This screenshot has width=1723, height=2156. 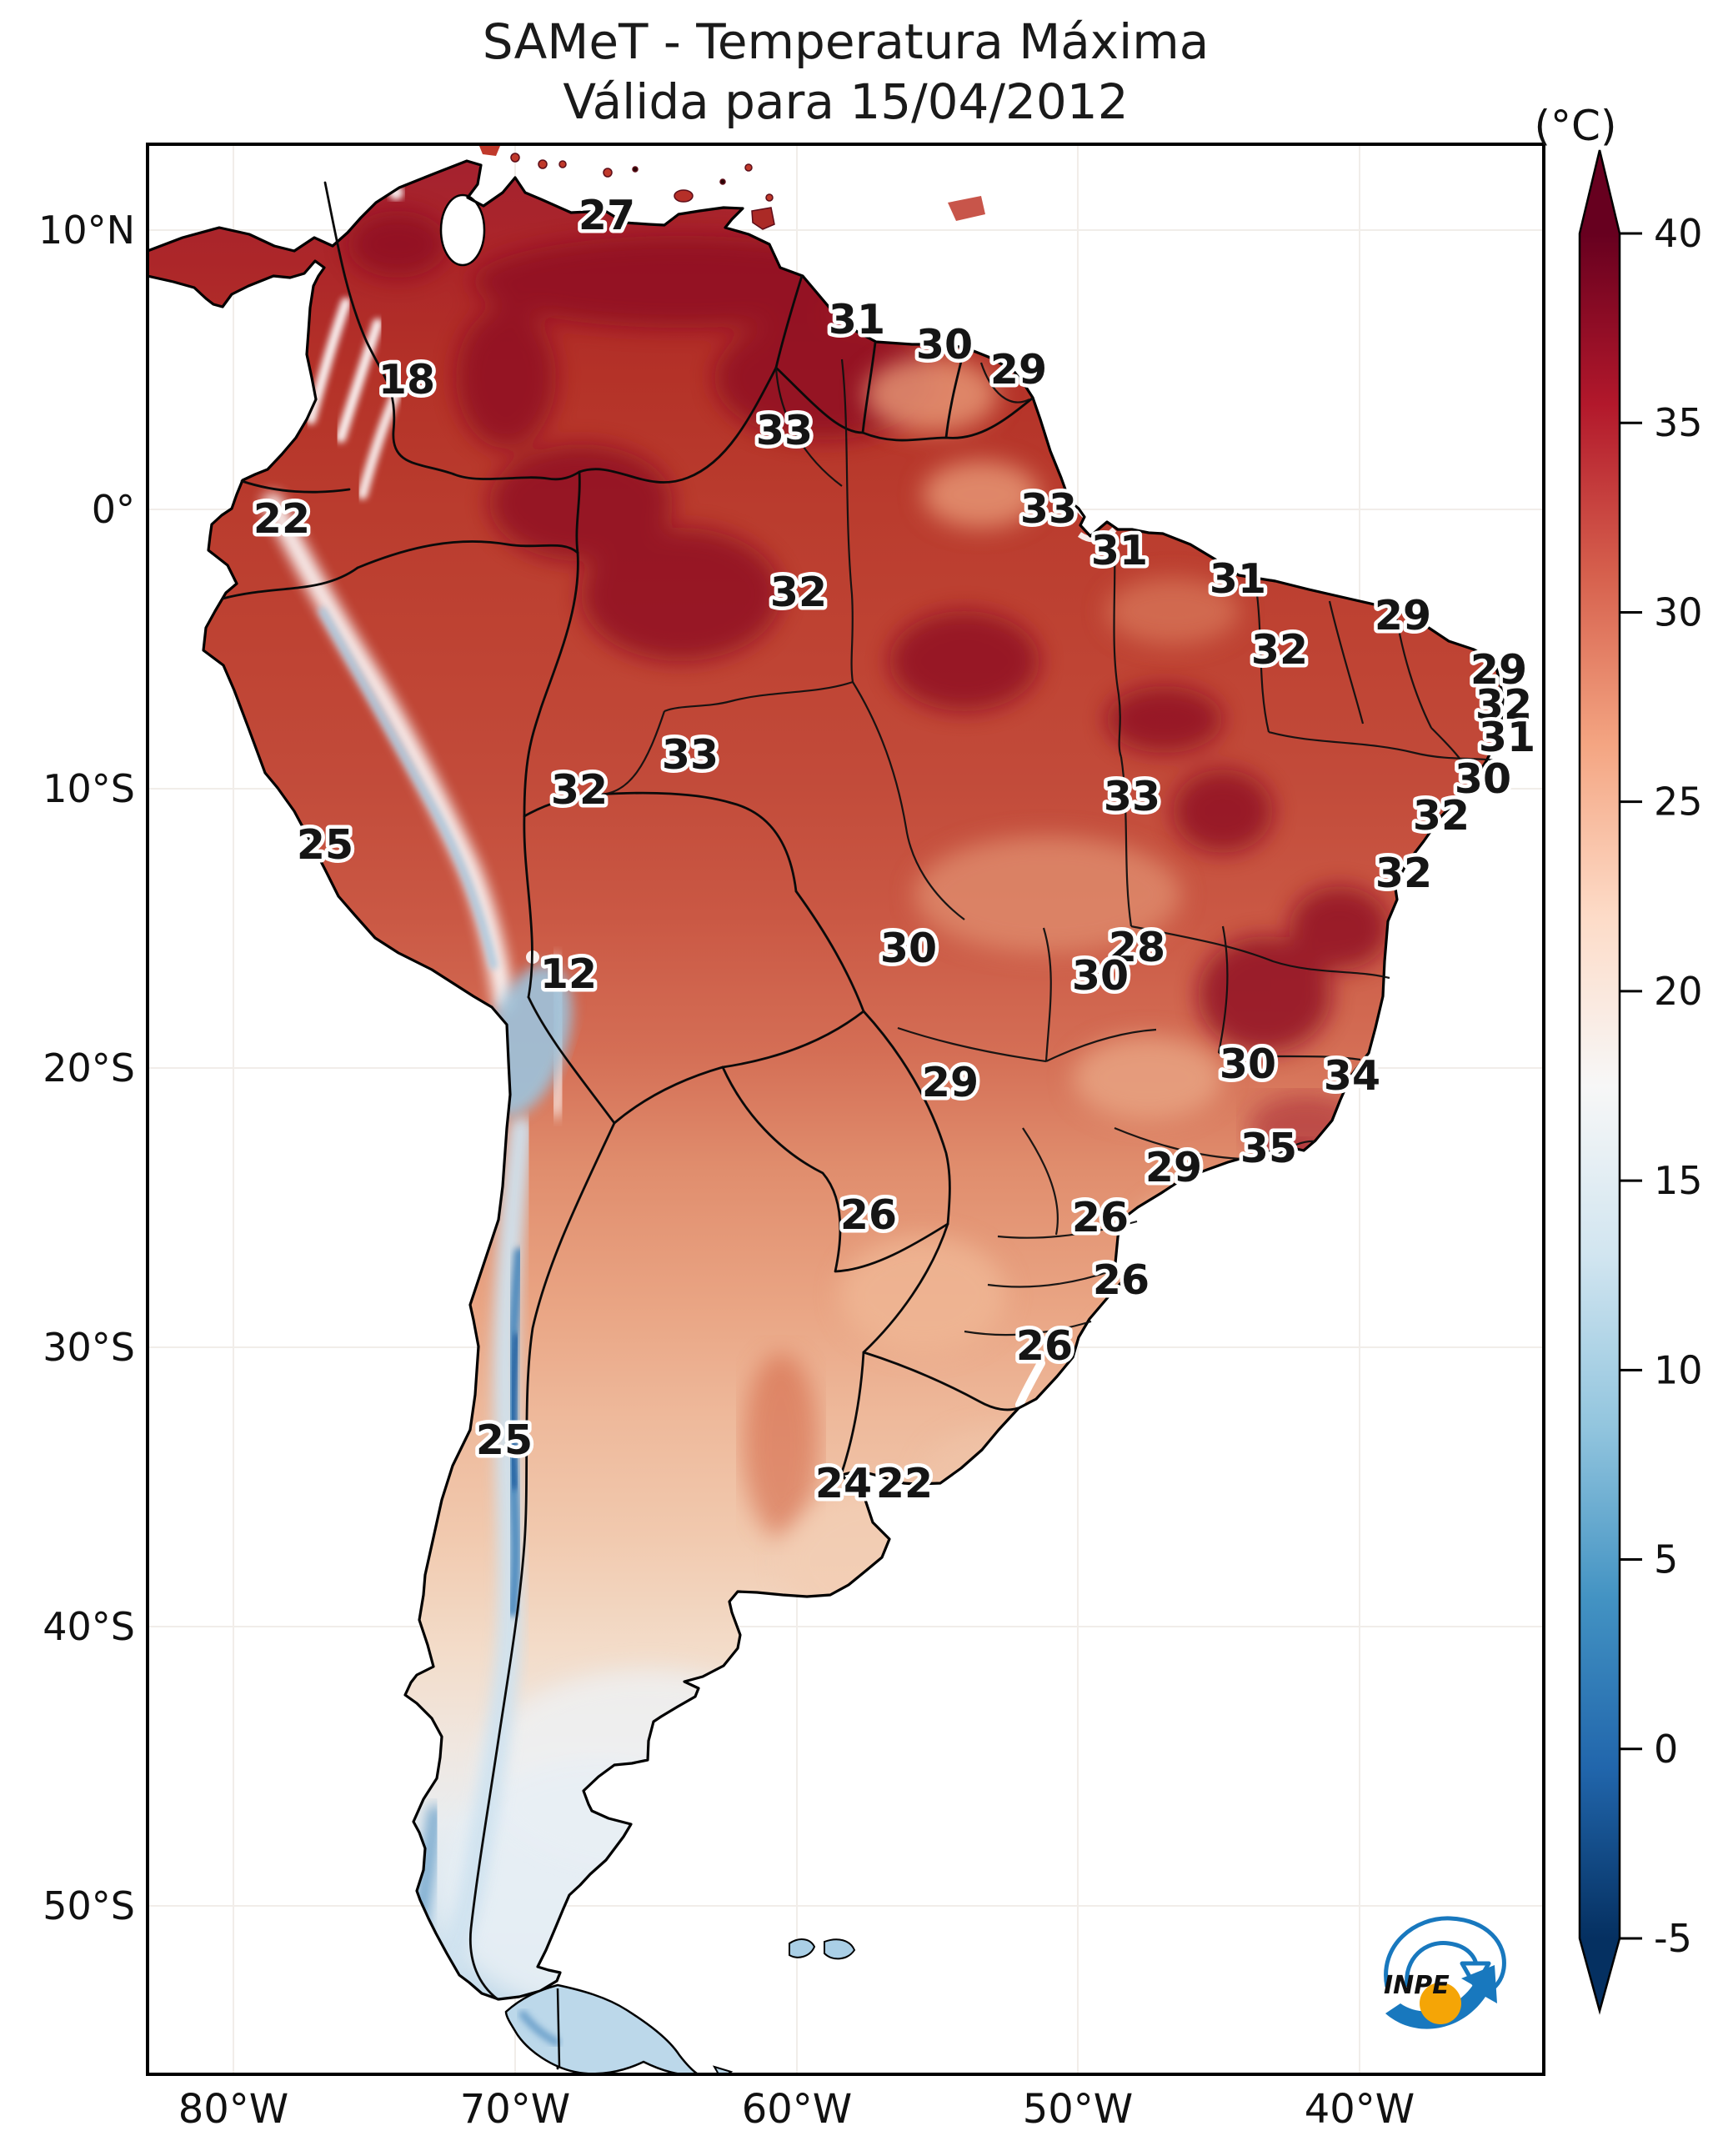 What do you see at coordinates (1576, 126) in the screenshot?
I see `colorbar-unit-label: (°C)` at bounding box center [1576, 126].